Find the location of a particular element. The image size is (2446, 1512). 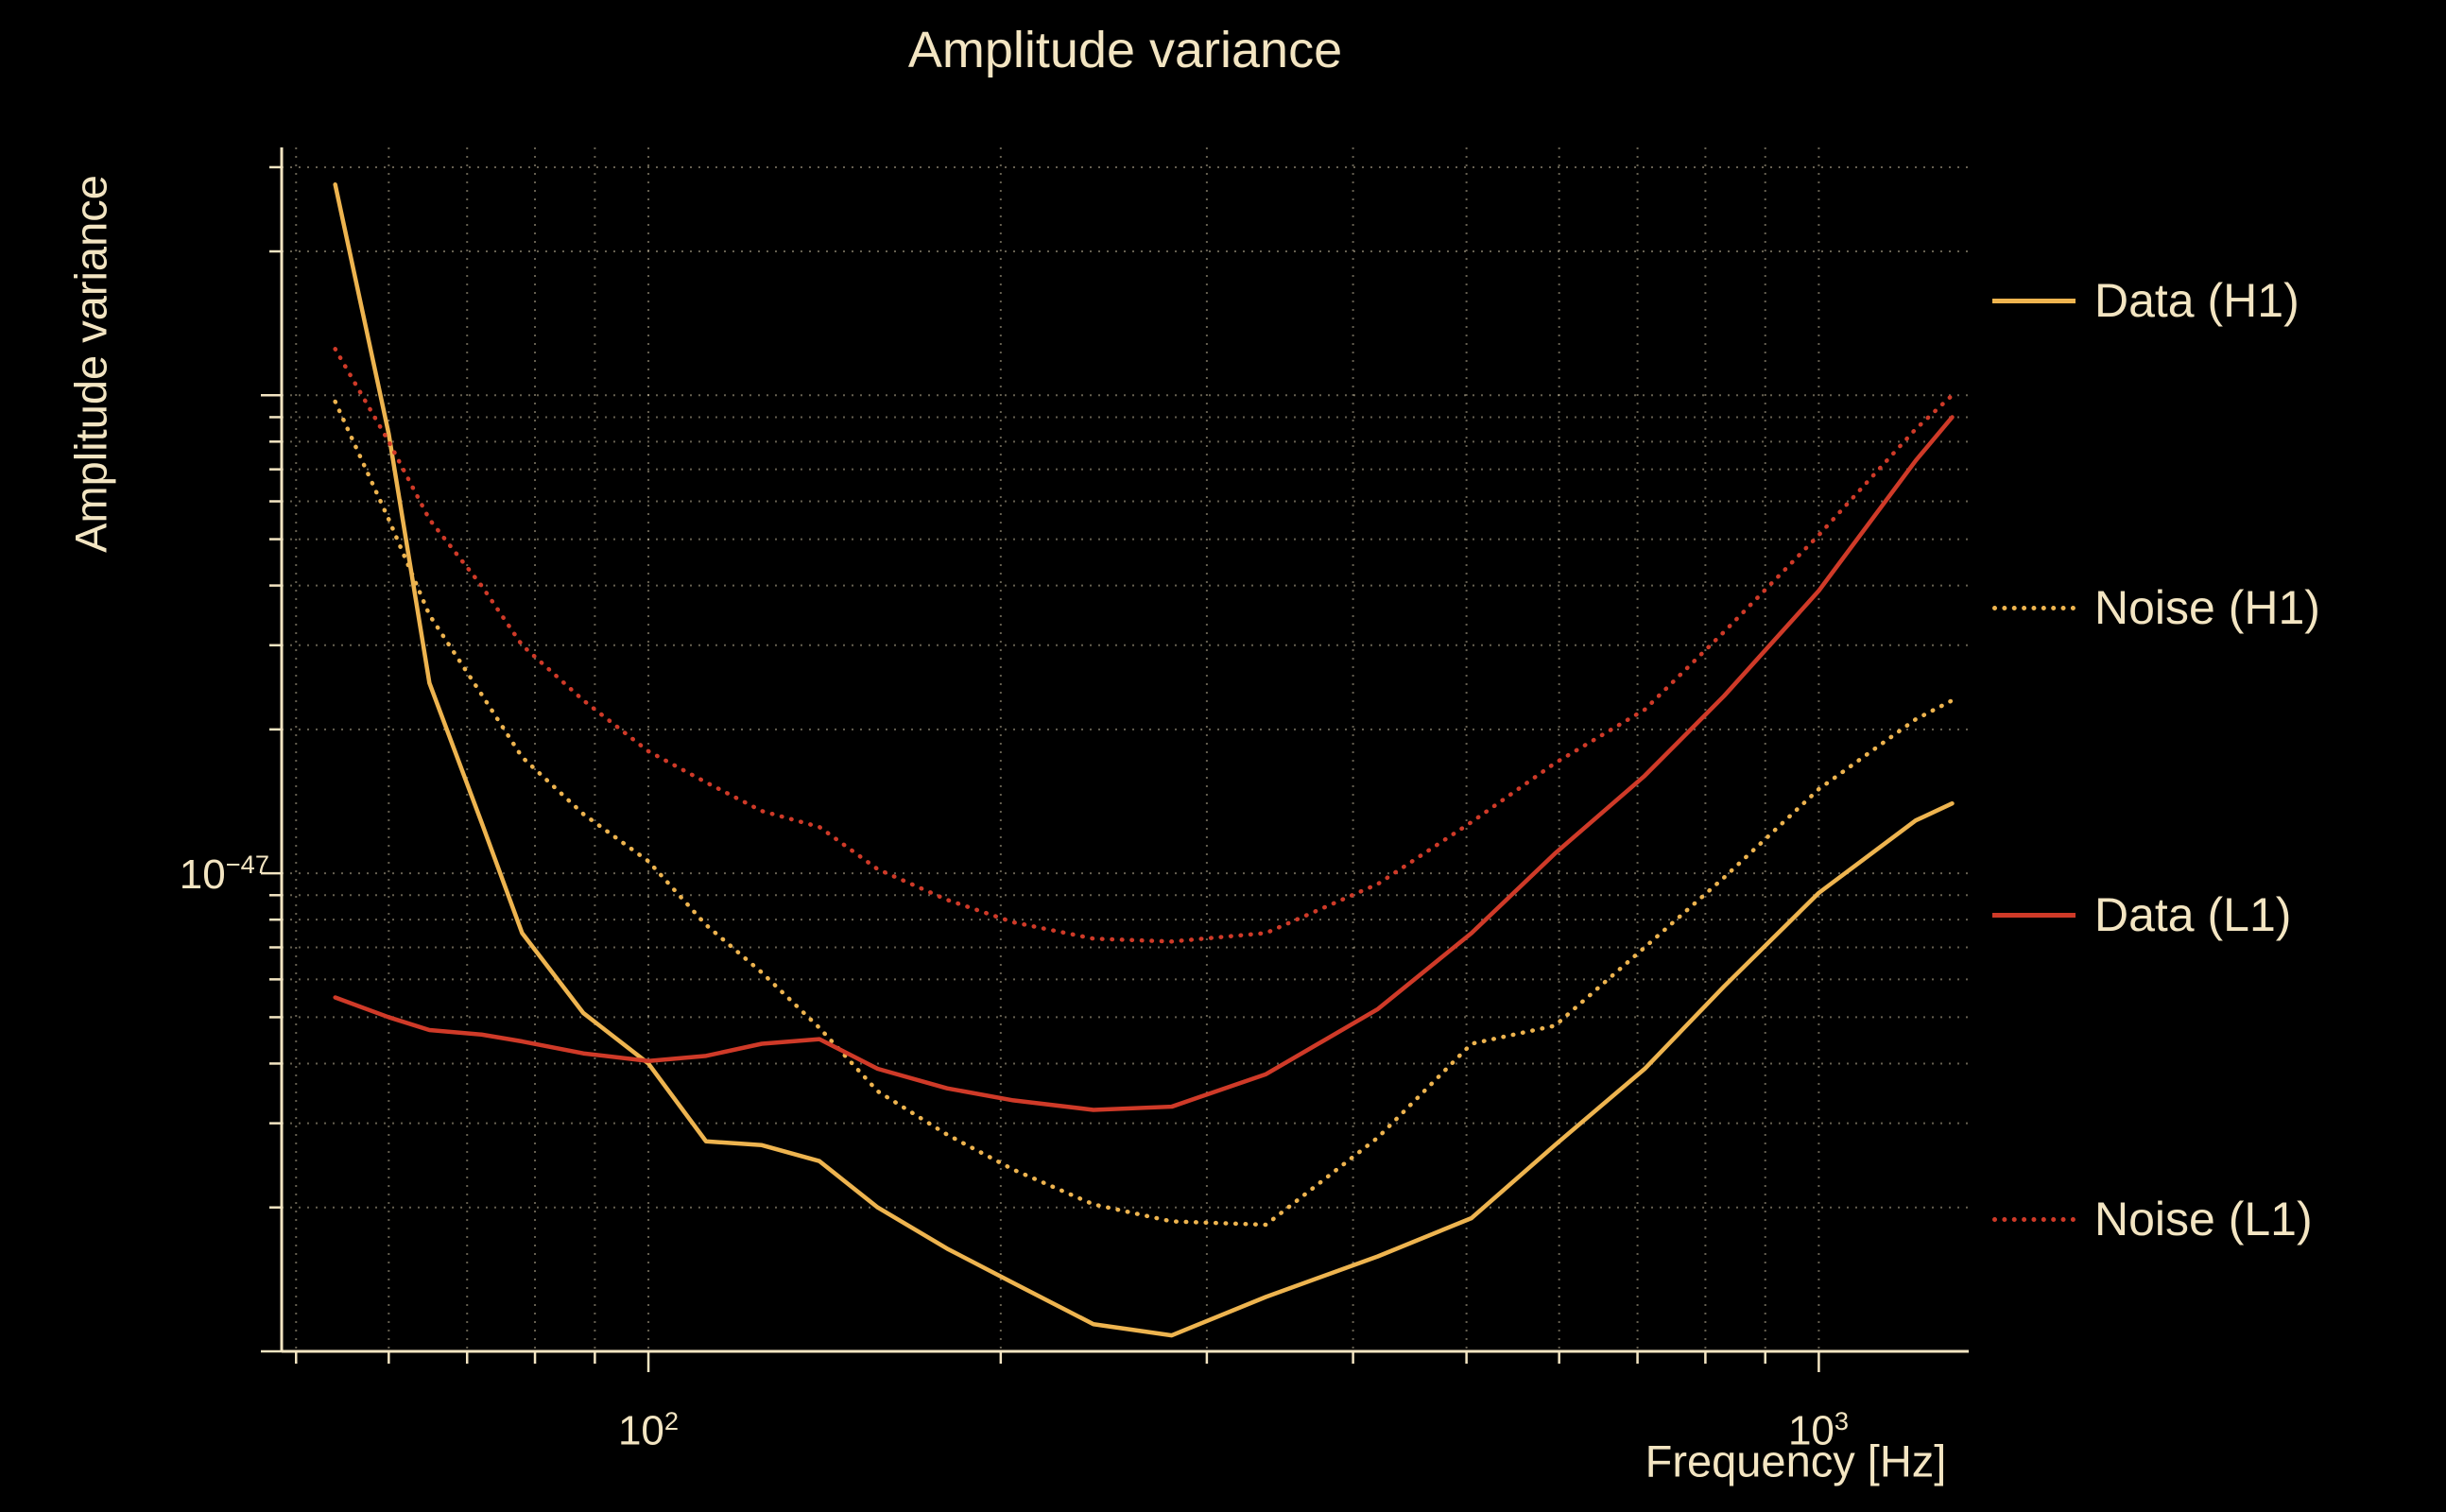

legend-item-data-l1: Data (L1) is located at coordinates (2141, 914).